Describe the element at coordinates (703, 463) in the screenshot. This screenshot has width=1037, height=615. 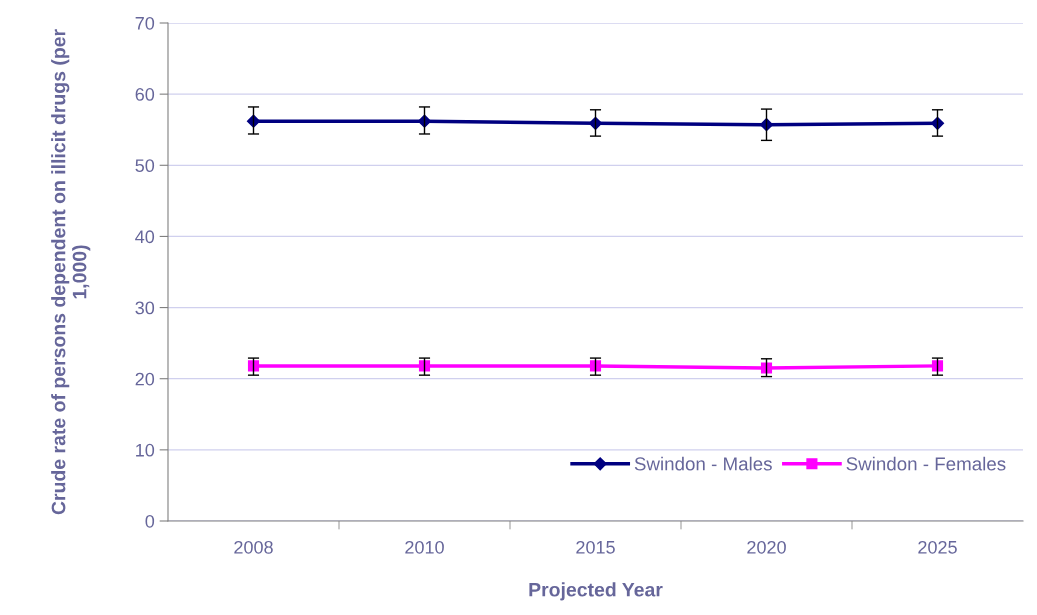
I see `legend-label: Swindon - Males` at that location.